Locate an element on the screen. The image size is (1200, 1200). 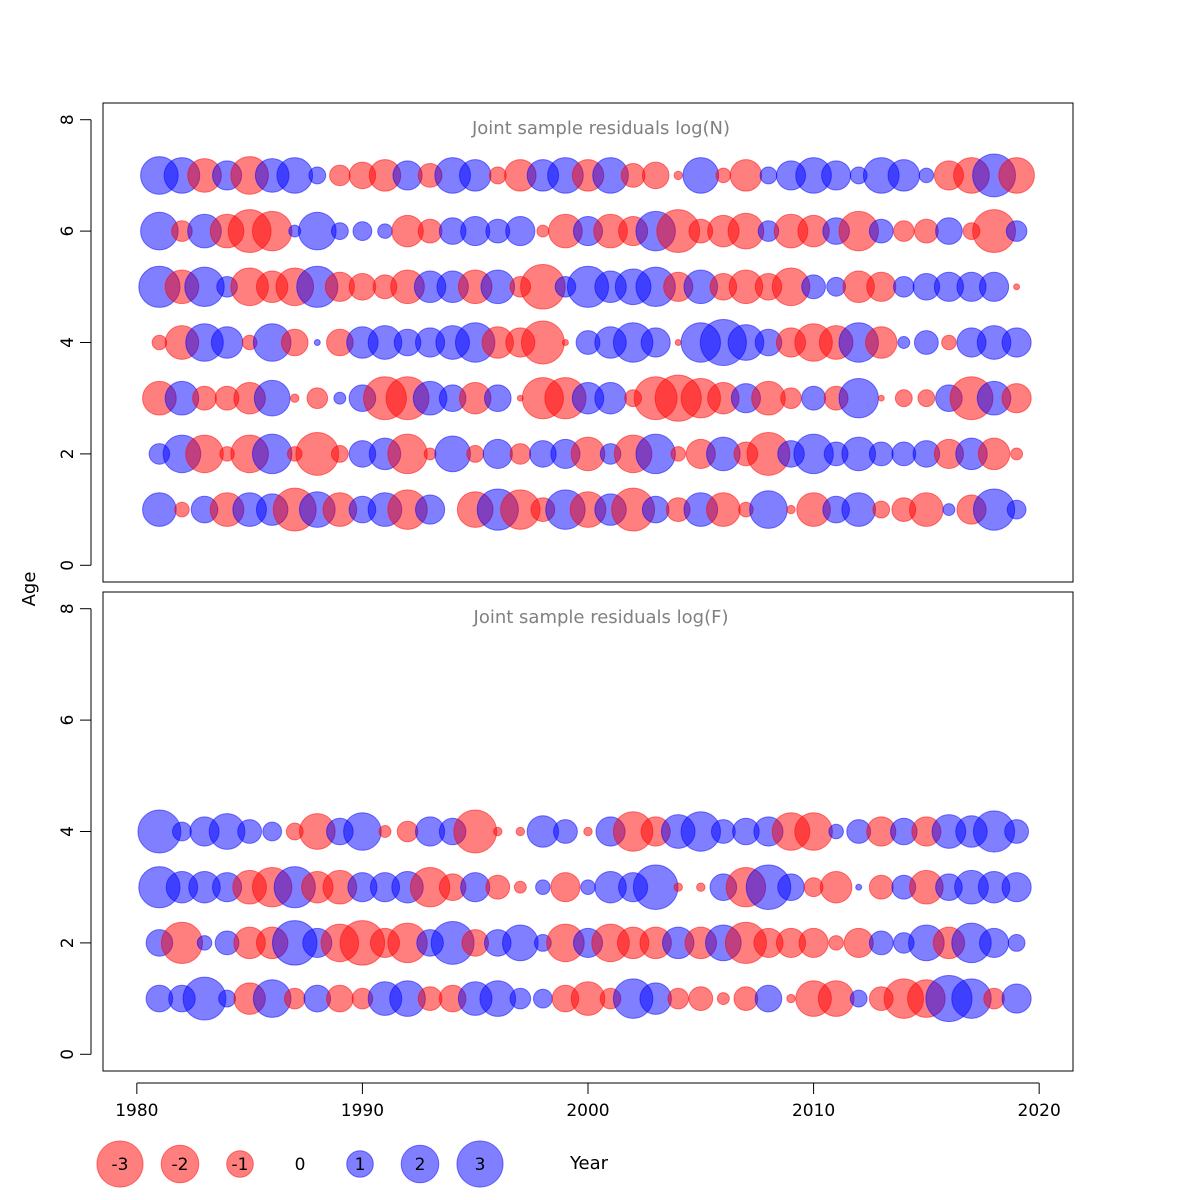
y-axis-label: Age is located at coordinates (29, 589).